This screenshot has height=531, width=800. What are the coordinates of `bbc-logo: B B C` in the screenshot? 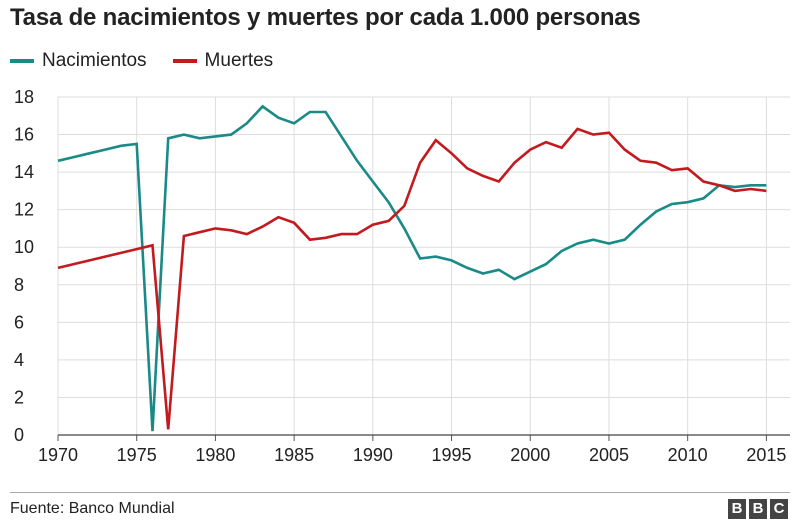 It's located at (756, 509).